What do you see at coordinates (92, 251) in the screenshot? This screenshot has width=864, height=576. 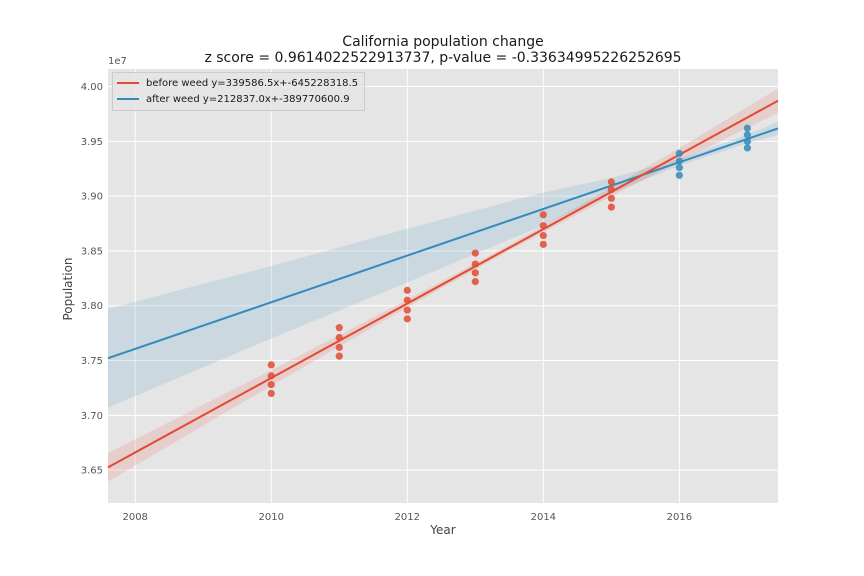 I see `y-tick-label: 3.85` at bounding box center [92, 251].